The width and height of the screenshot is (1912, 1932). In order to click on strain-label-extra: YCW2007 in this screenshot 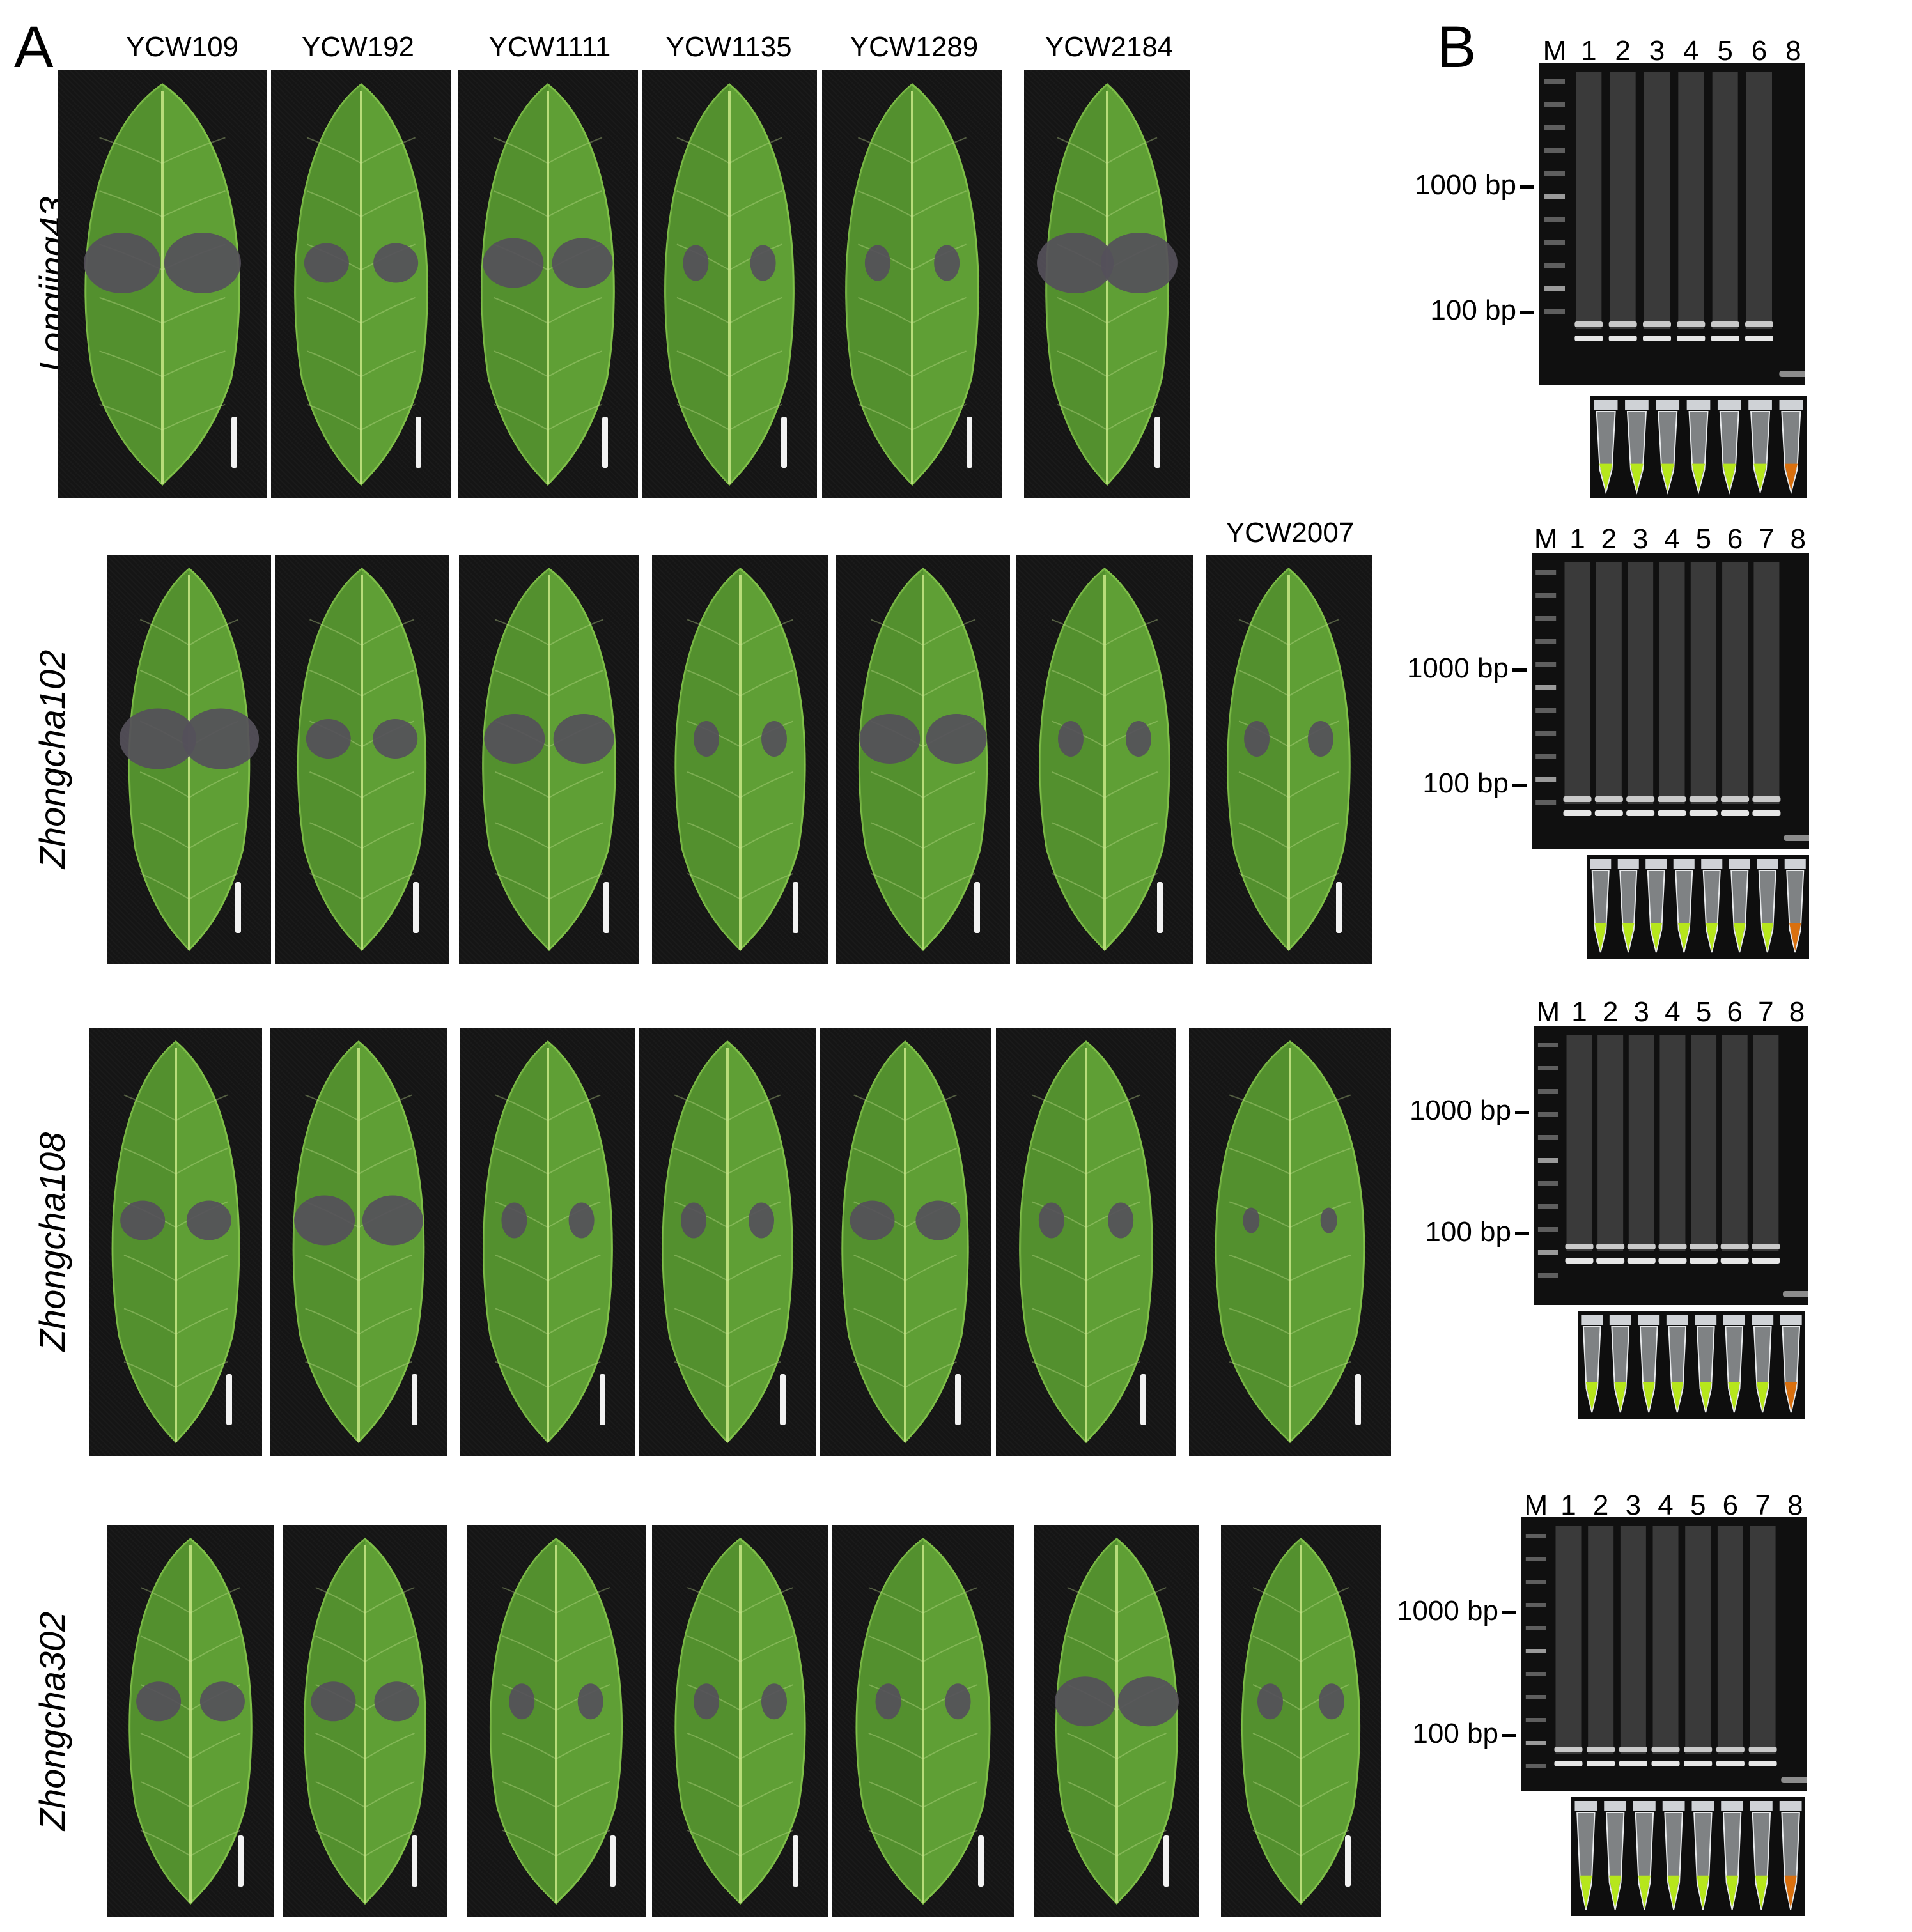, I will do `click(1290, 533)`.